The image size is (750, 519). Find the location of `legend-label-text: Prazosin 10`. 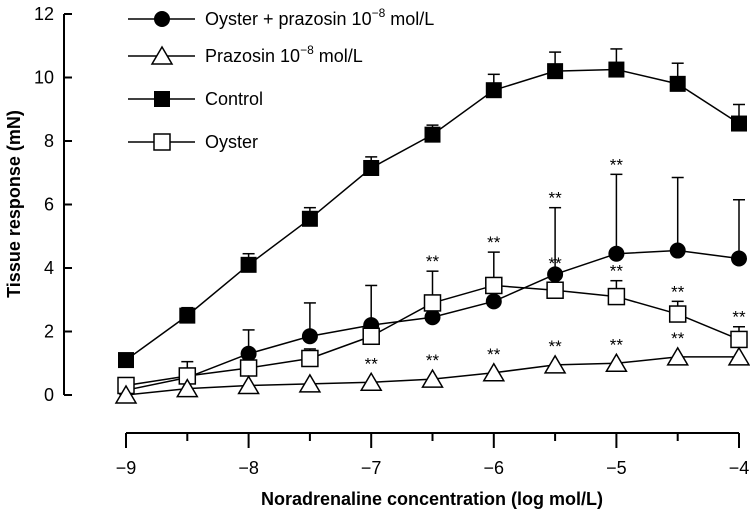

legend-label-text: Prazosin 10 is located at coordinates (252, 56).